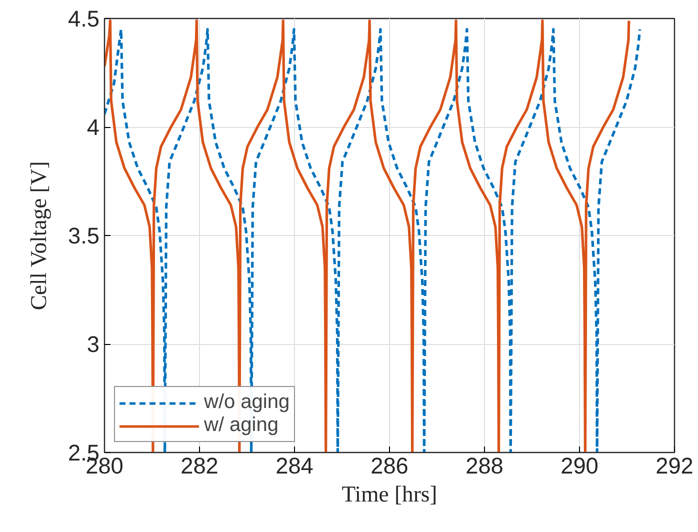 The image size is (698, 532). What do you see at coordinates (93, 344) in the screenshot?
I see `y-tick-label: 3` at bounding box center [93, 344].